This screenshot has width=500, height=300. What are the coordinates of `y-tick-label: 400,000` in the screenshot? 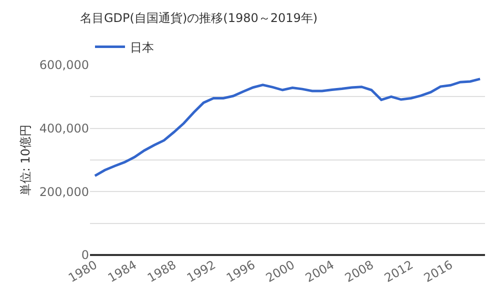 It's located at (64, 129).